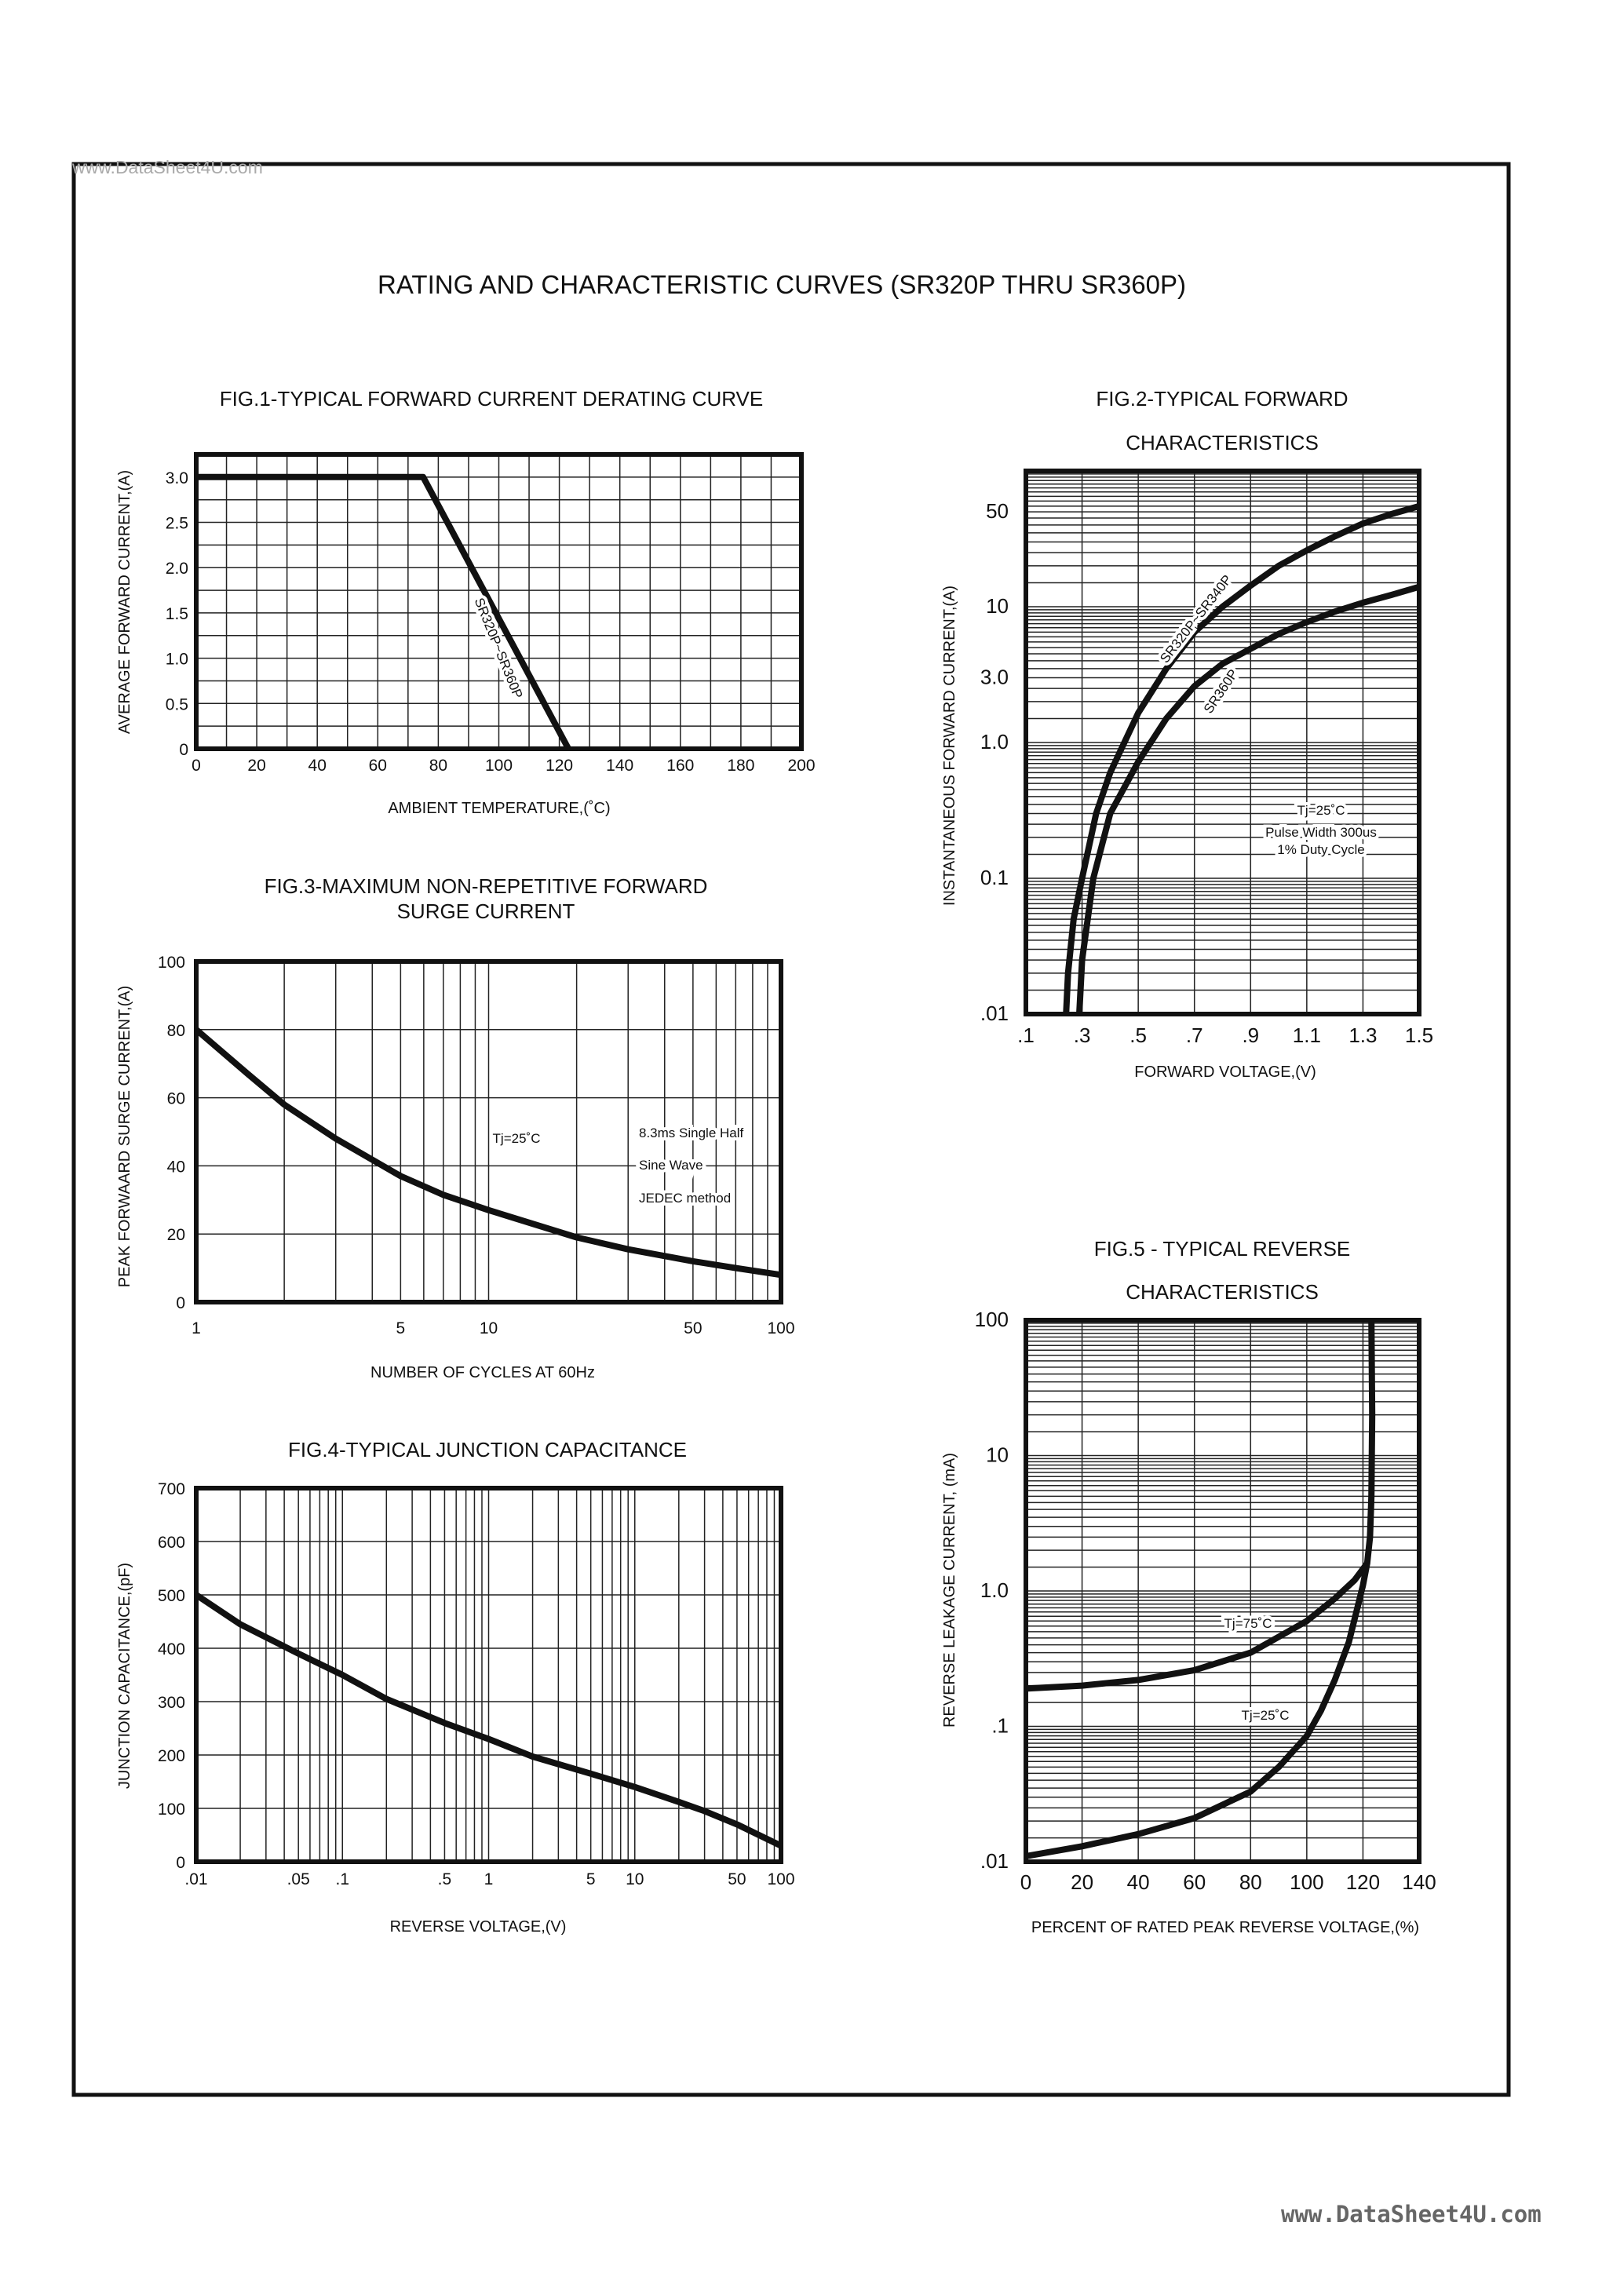 The height and width of the screenshot is (2295, 1624). I want to click on chart-annotation: SR320P~SR340P, so click(1196, 619).